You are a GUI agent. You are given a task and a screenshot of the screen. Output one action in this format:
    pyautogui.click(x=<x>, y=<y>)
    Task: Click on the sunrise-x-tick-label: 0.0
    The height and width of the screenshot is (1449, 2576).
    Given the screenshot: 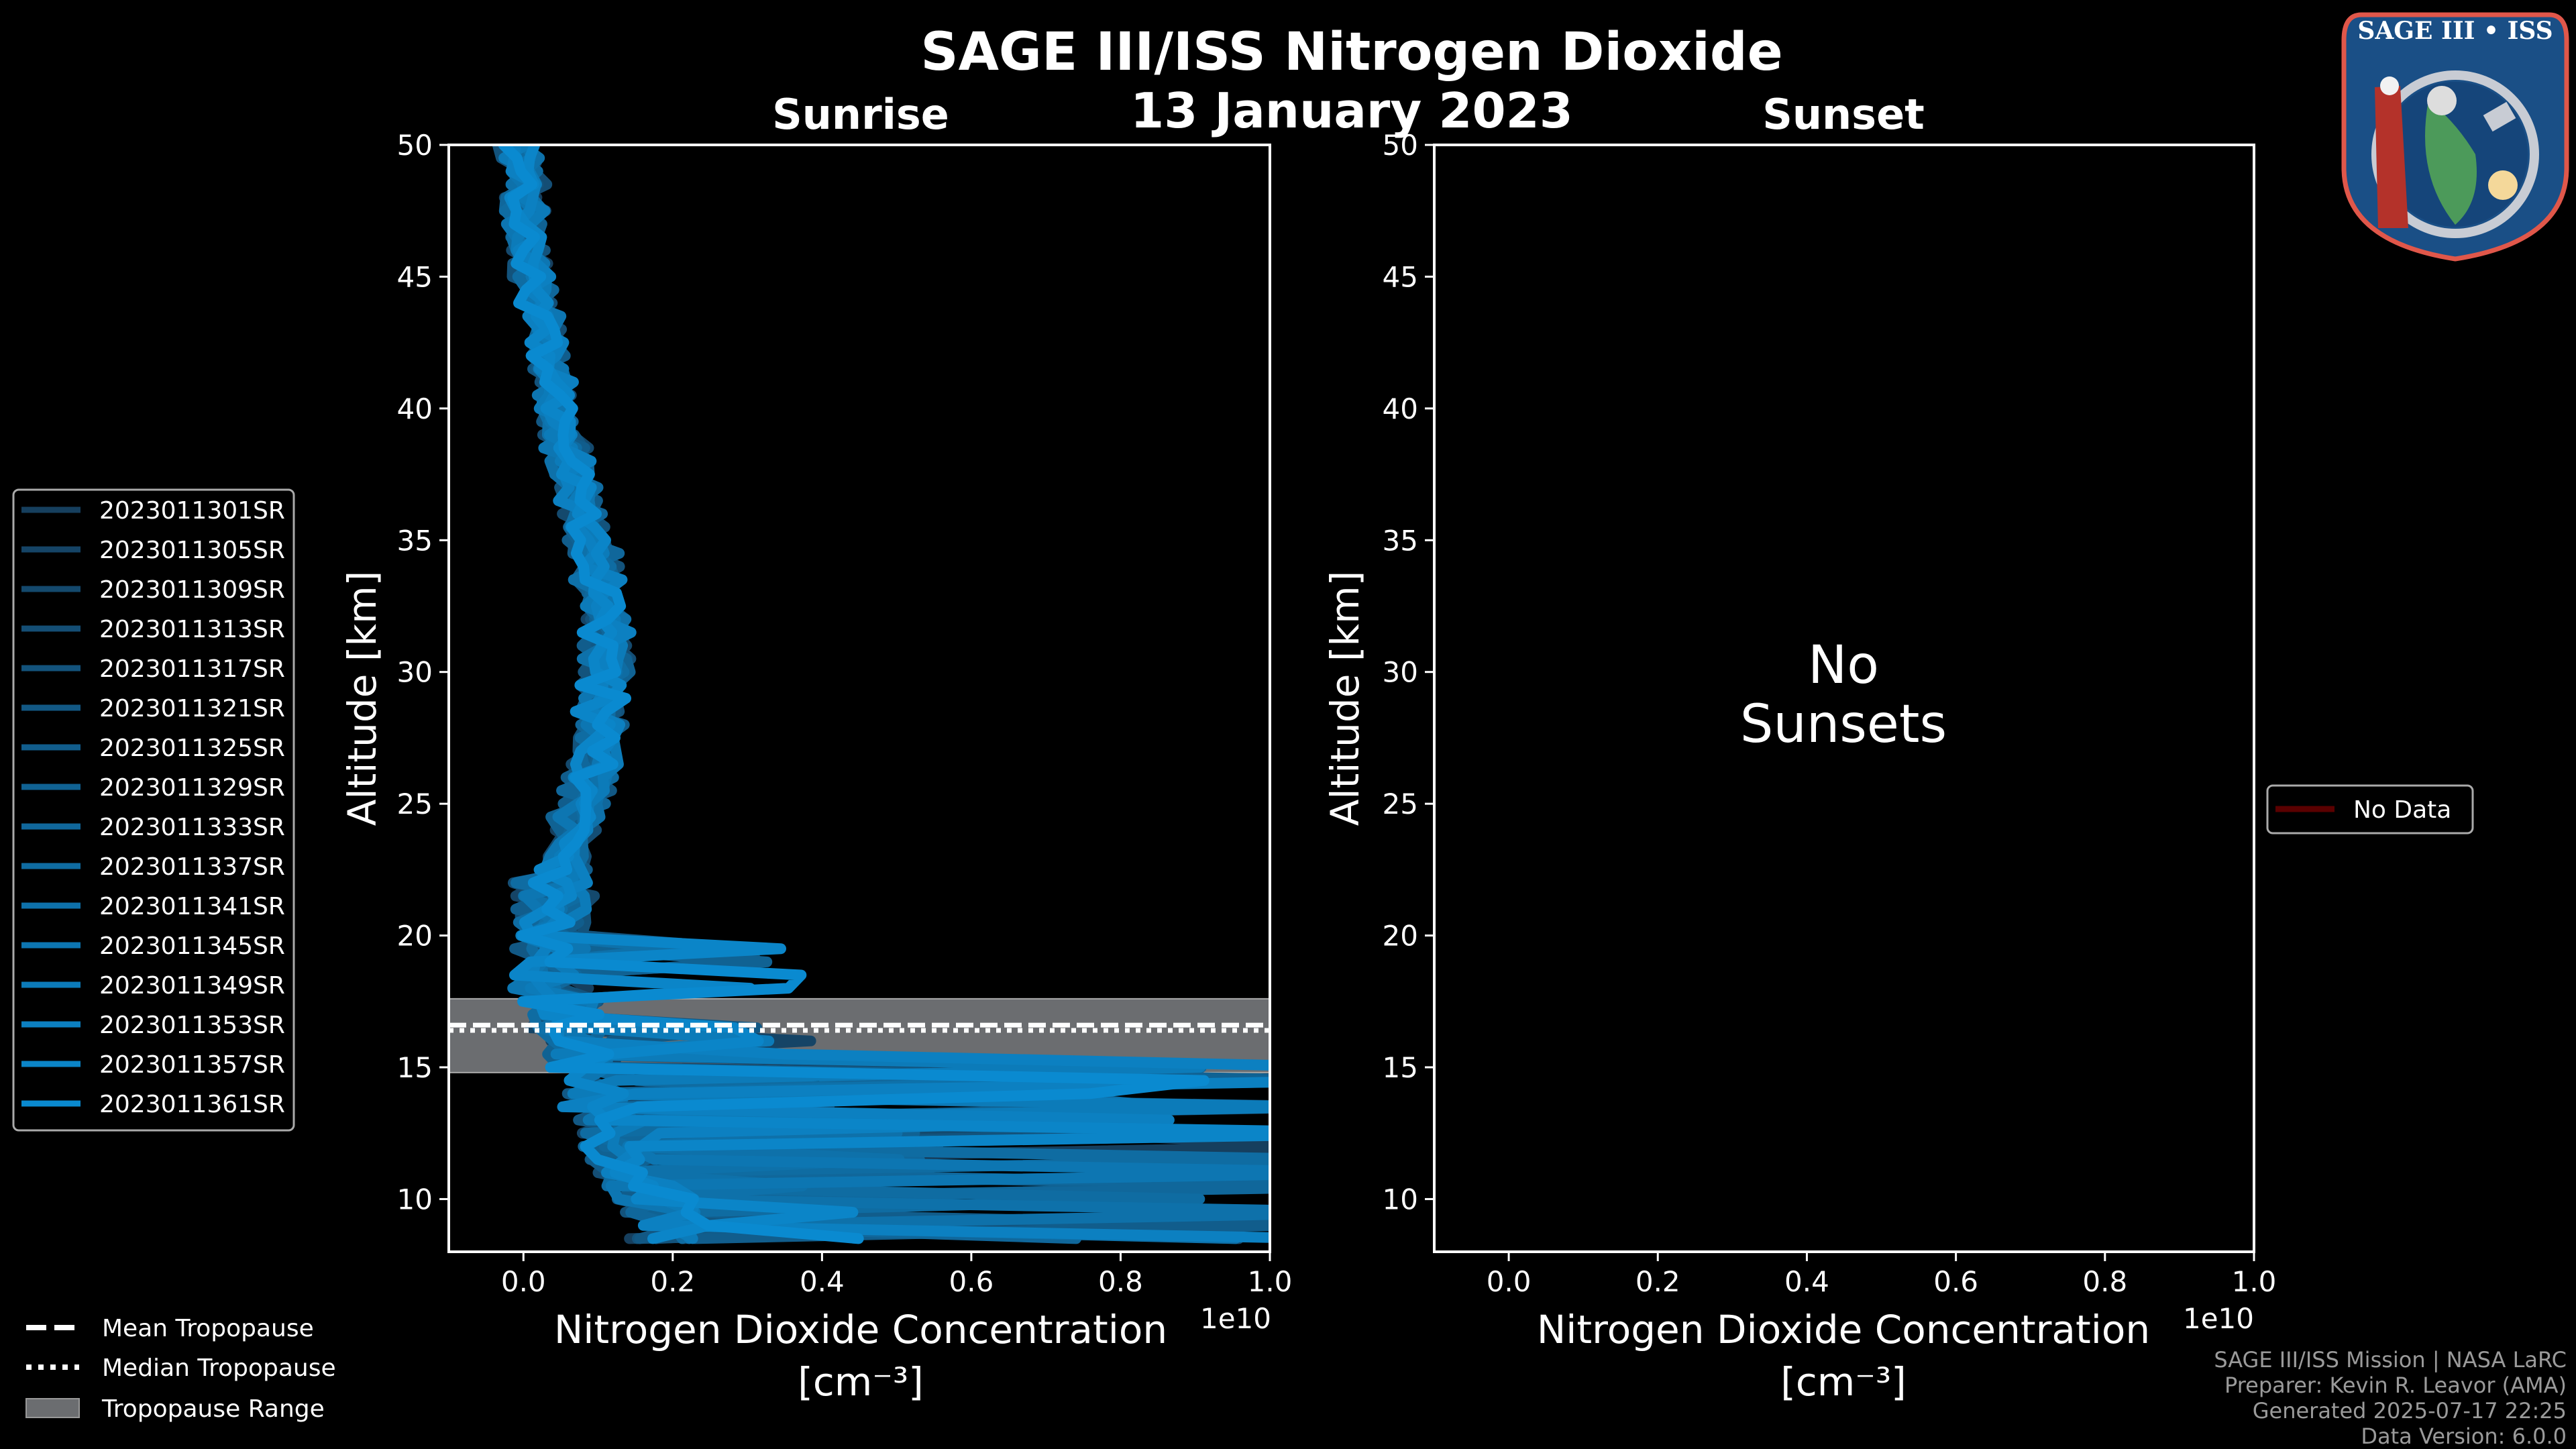 What is the action you would take?
    pyautogui.click(x=523, y=1281)
    